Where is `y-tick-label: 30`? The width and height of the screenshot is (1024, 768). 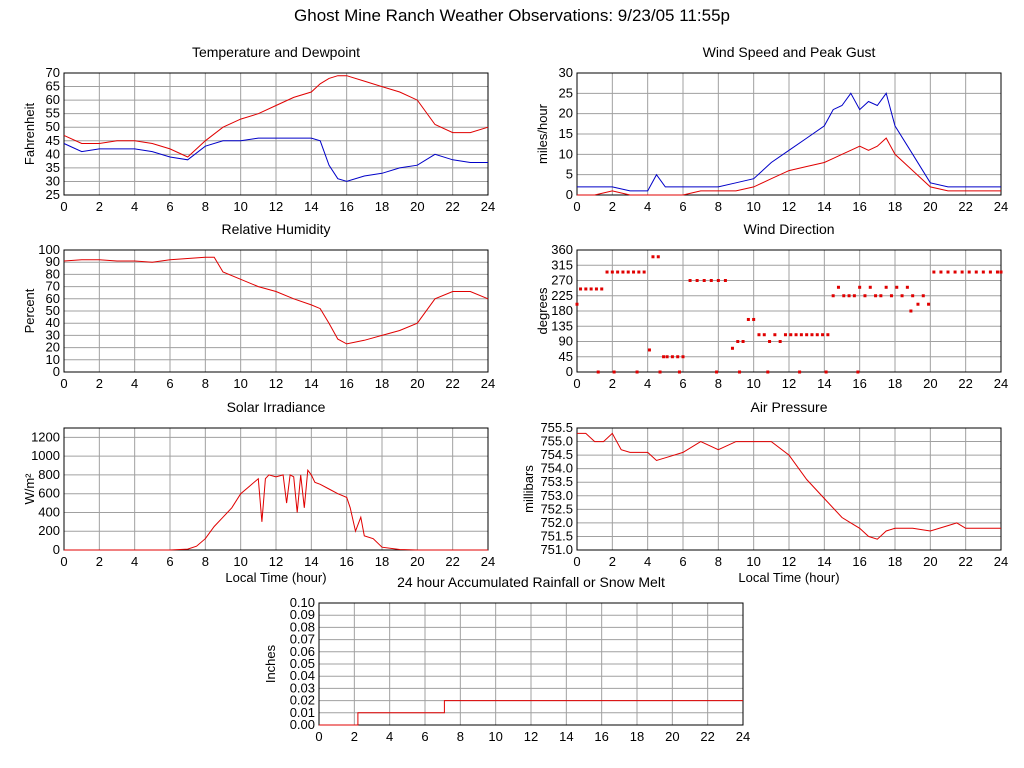 y-tick-label: 30 is located at coordinates (53, 180).